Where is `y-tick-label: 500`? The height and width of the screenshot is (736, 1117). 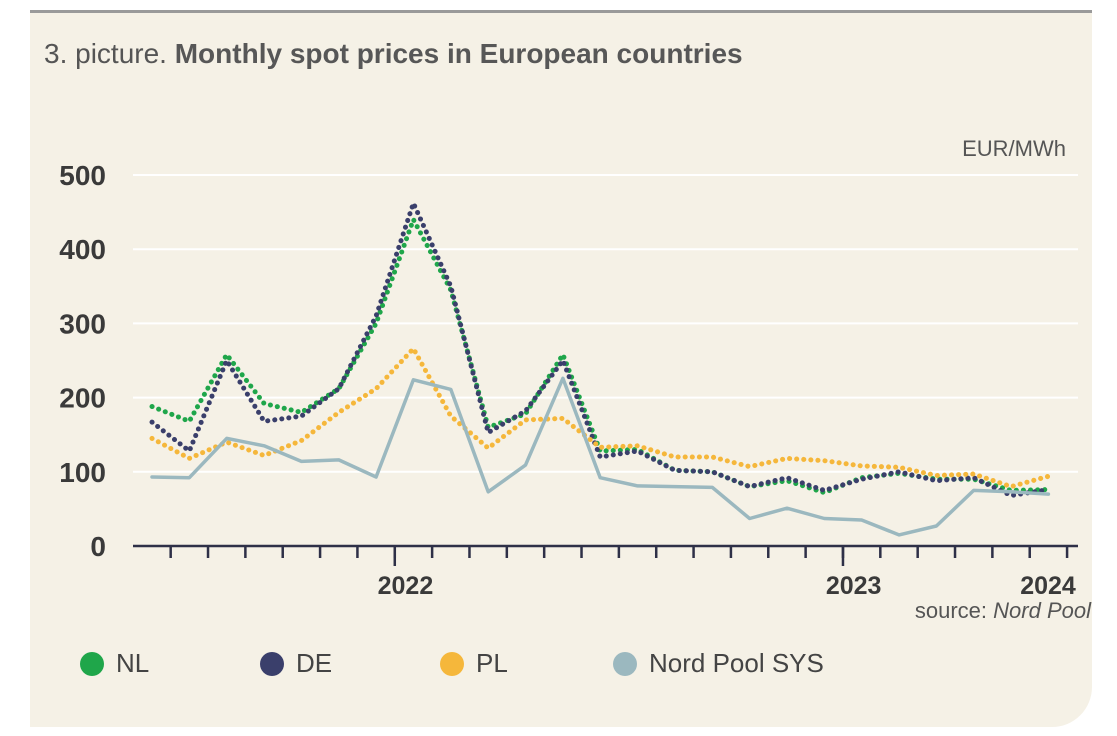 y-tick-label: 500 is located at coordinates (82, 175).